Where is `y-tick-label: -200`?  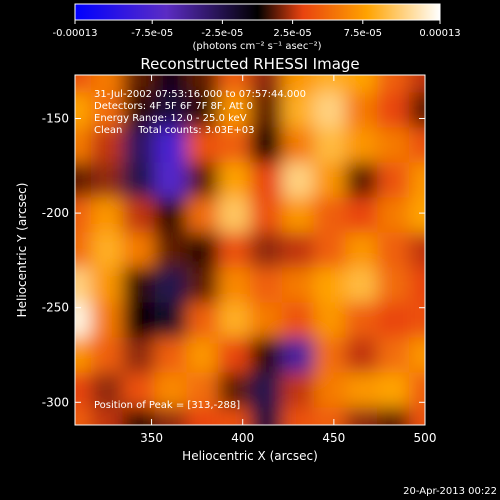 y-tick-label: -200 is located at coordinates (55, 213).